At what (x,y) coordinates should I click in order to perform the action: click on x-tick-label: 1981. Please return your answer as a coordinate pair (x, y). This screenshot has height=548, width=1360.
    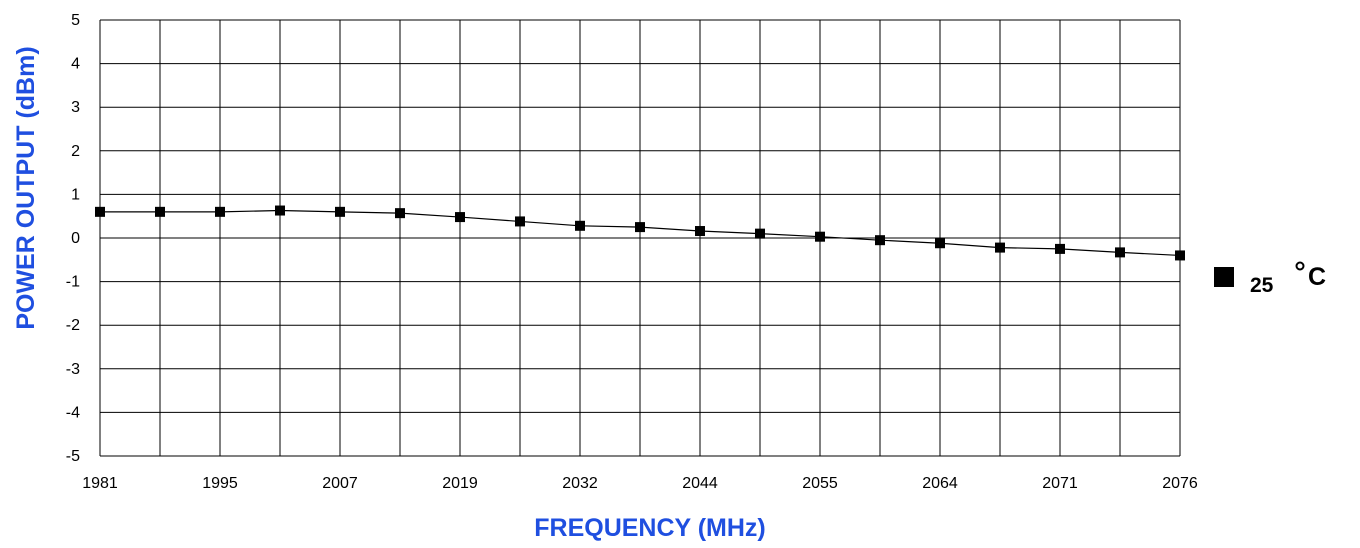
    Looking at the image, I should click on (100, 483).